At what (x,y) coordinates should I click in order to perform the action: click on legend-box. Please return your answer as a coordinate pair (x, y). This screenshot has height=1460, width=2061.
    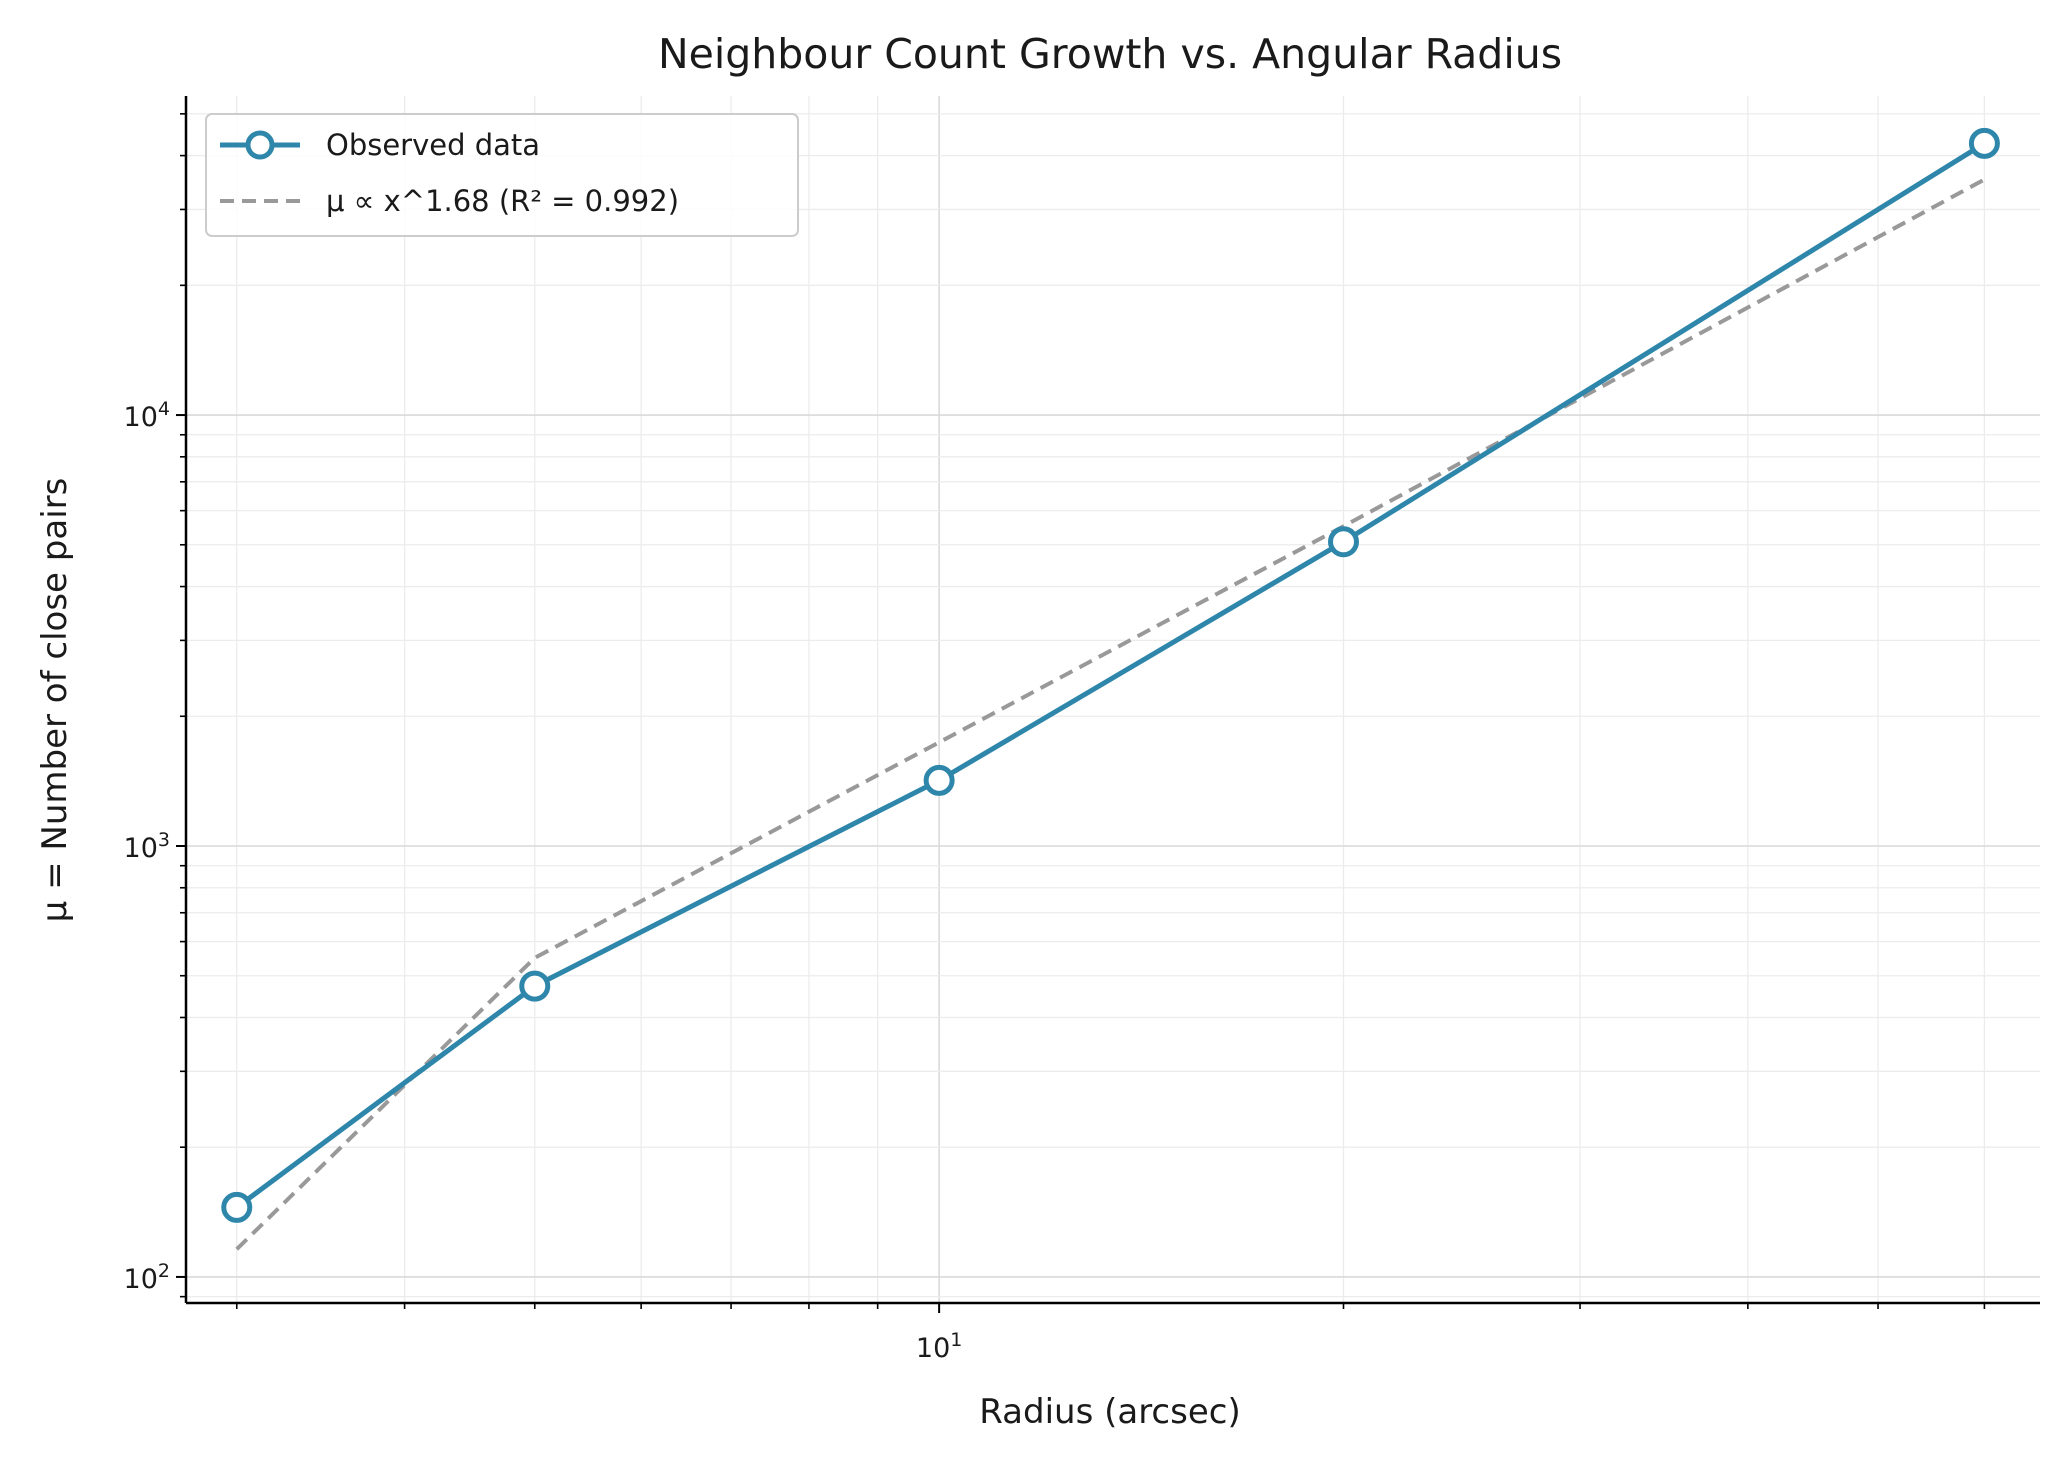
    Looking at the image, I should click on (502, 175).